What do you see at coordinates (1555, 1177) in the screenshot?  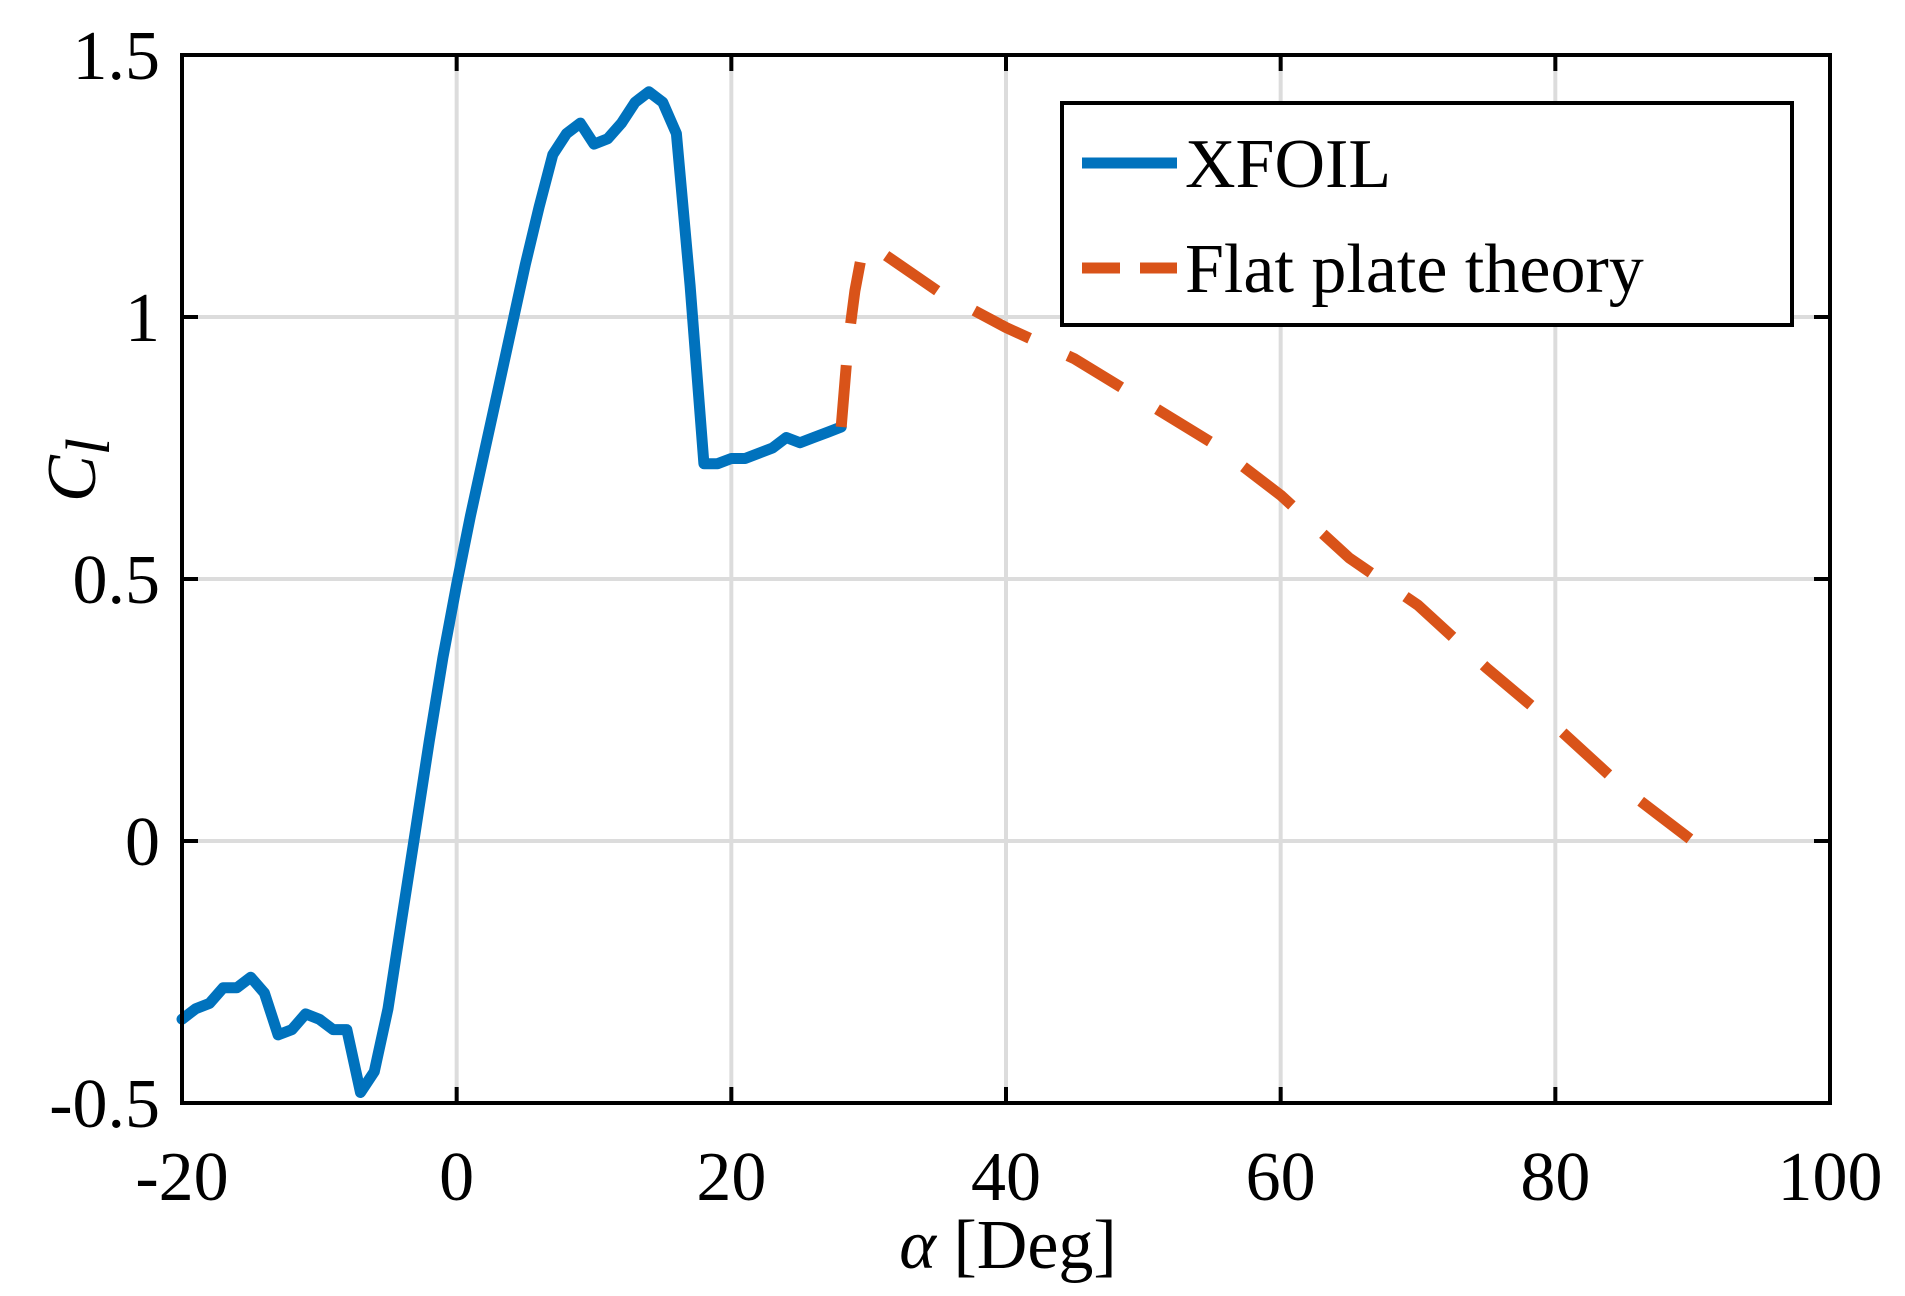 I see `x-tick-label: 80` at bounding box center [1555, 1177].